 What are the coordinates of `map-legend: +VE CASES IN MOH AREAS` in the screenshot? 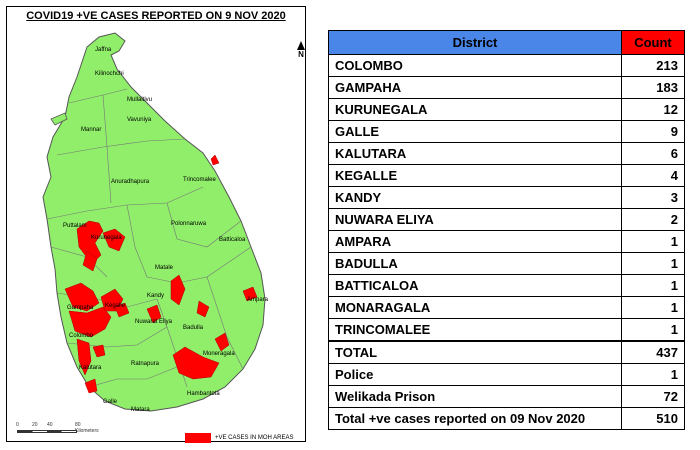 It's located at (239, 438).